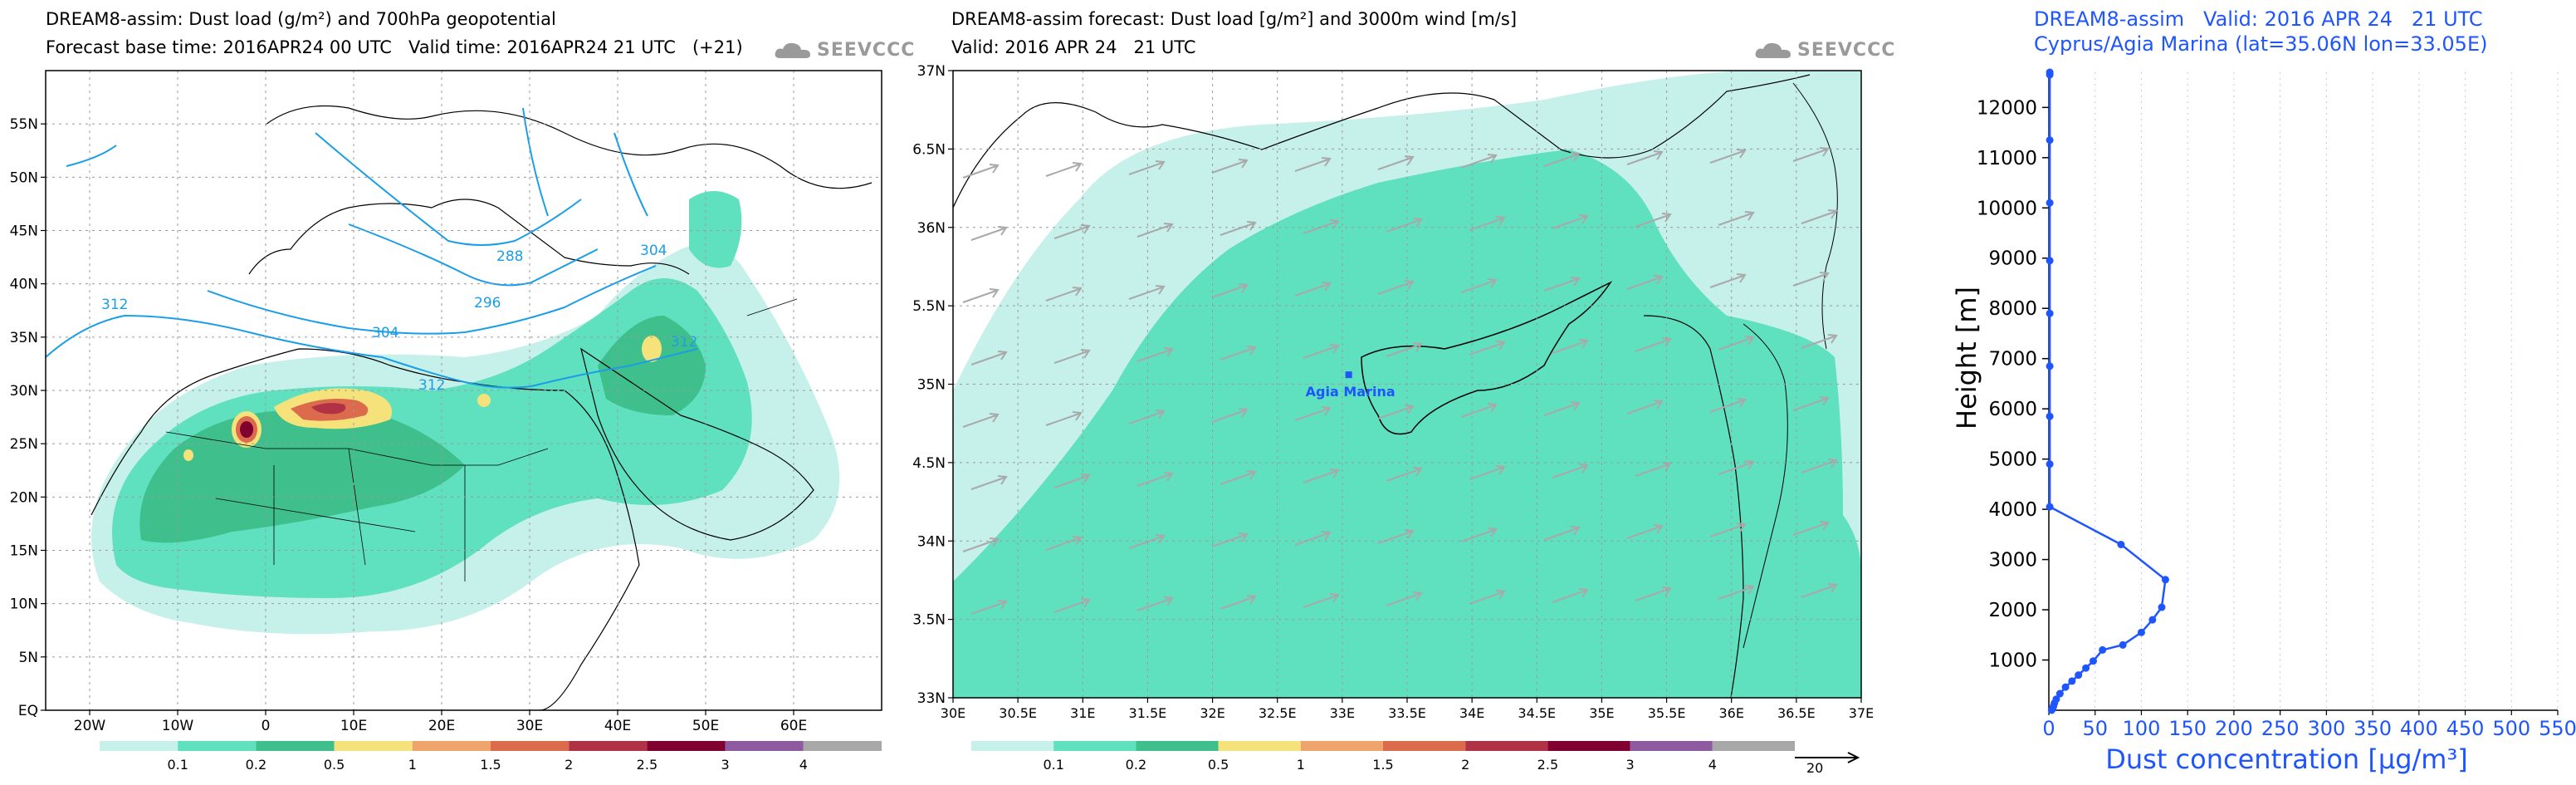 This screenshot has height=785, width=2576. I want to click on y-tick-label: 5N, so click(28, 658).